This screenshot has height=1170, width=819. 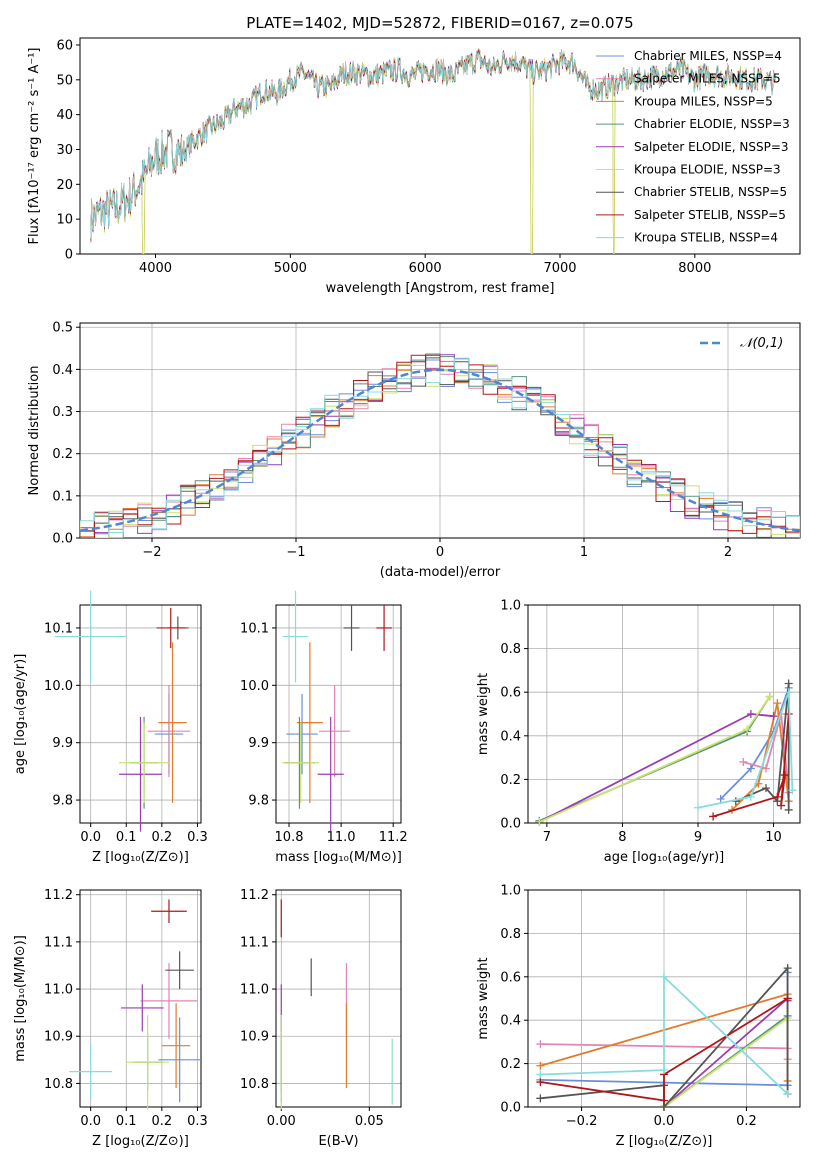 What do you see at coordinates (20, 714) in the screenshot?
I see `y-axis-label: age [log₁₀(age/yr)]` at bounding box center [20, 714].